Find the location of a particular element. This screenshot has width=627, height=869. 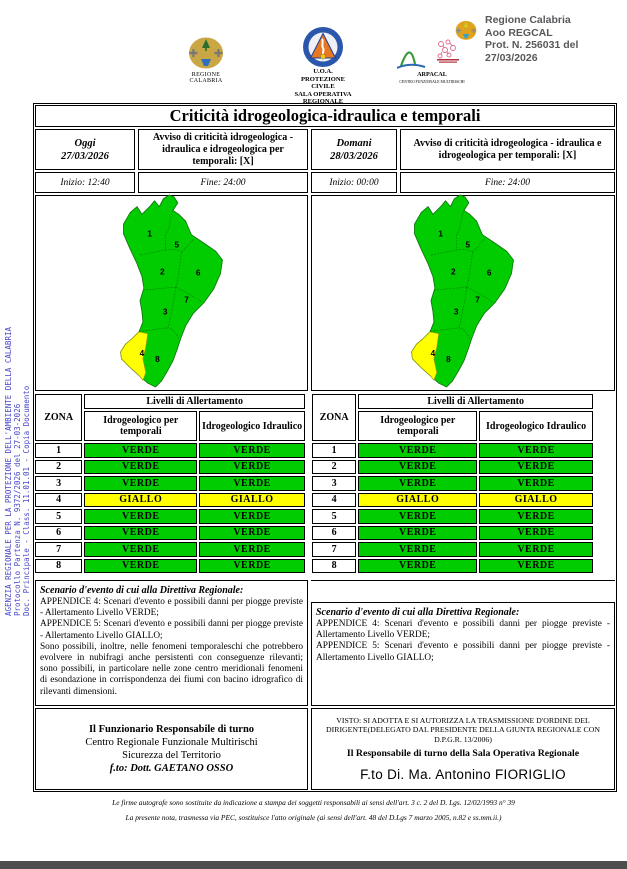

zona-cell: 3 is located at coordinates (59, 483).